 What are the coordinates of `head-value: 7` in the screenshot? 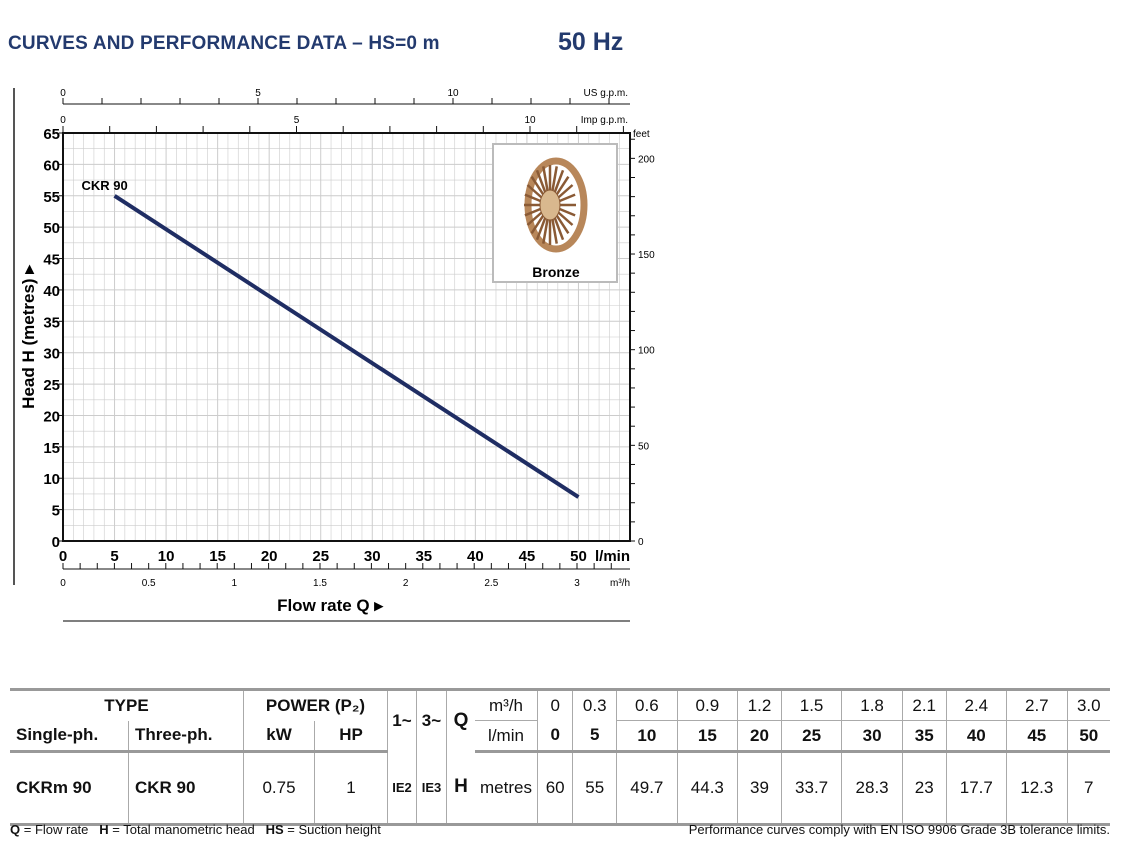 It's located at (1088, 788).